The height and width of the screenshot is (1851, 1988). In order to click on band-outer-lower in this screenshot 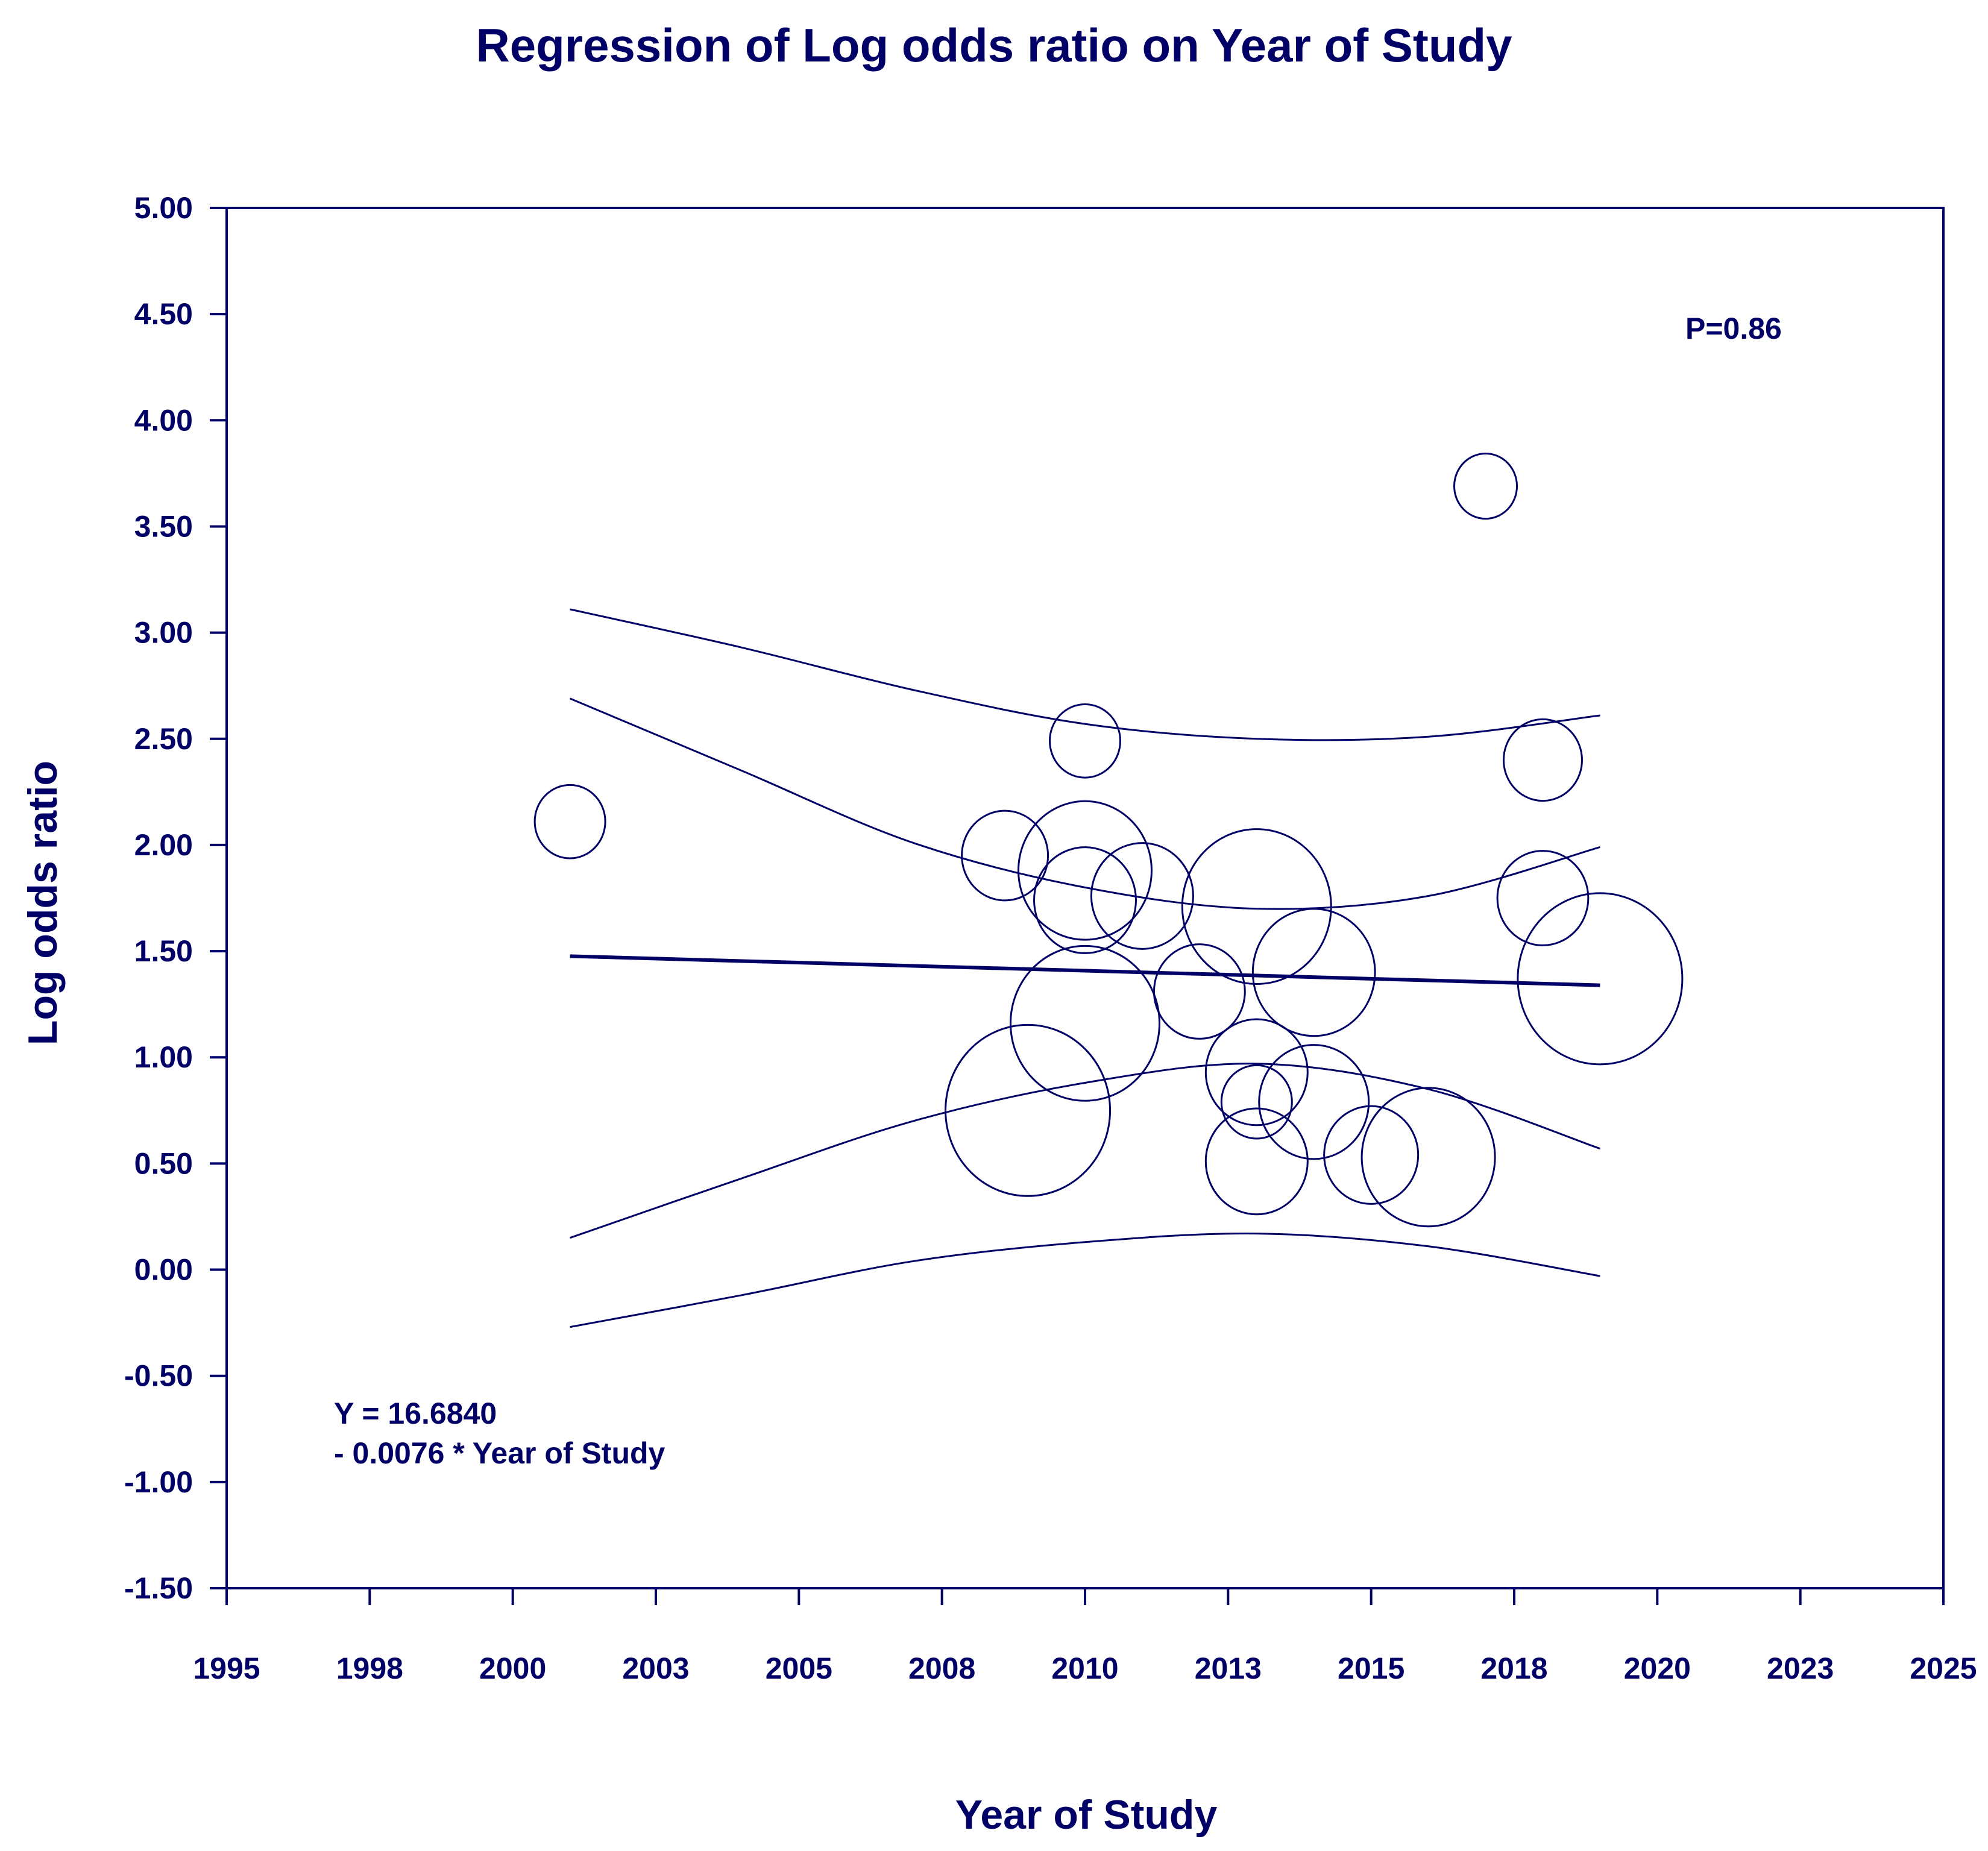, I will do `click(1085, 1280)`.